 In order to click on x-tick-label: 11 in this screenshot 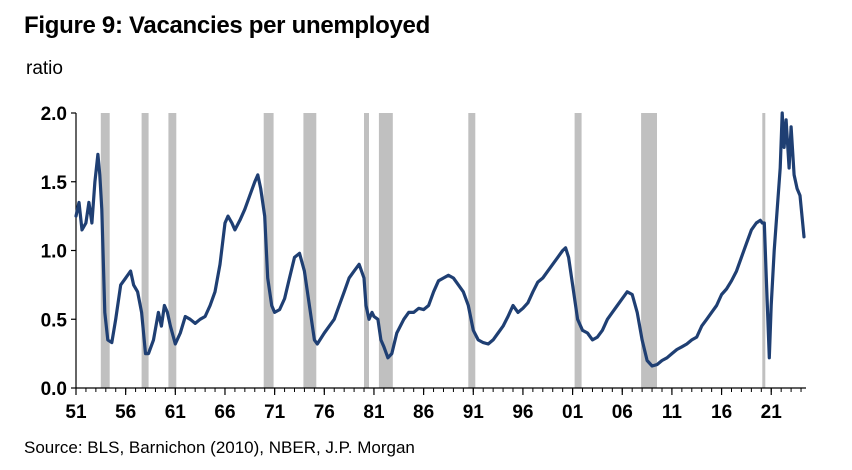, I will do `click(672, 412)`.